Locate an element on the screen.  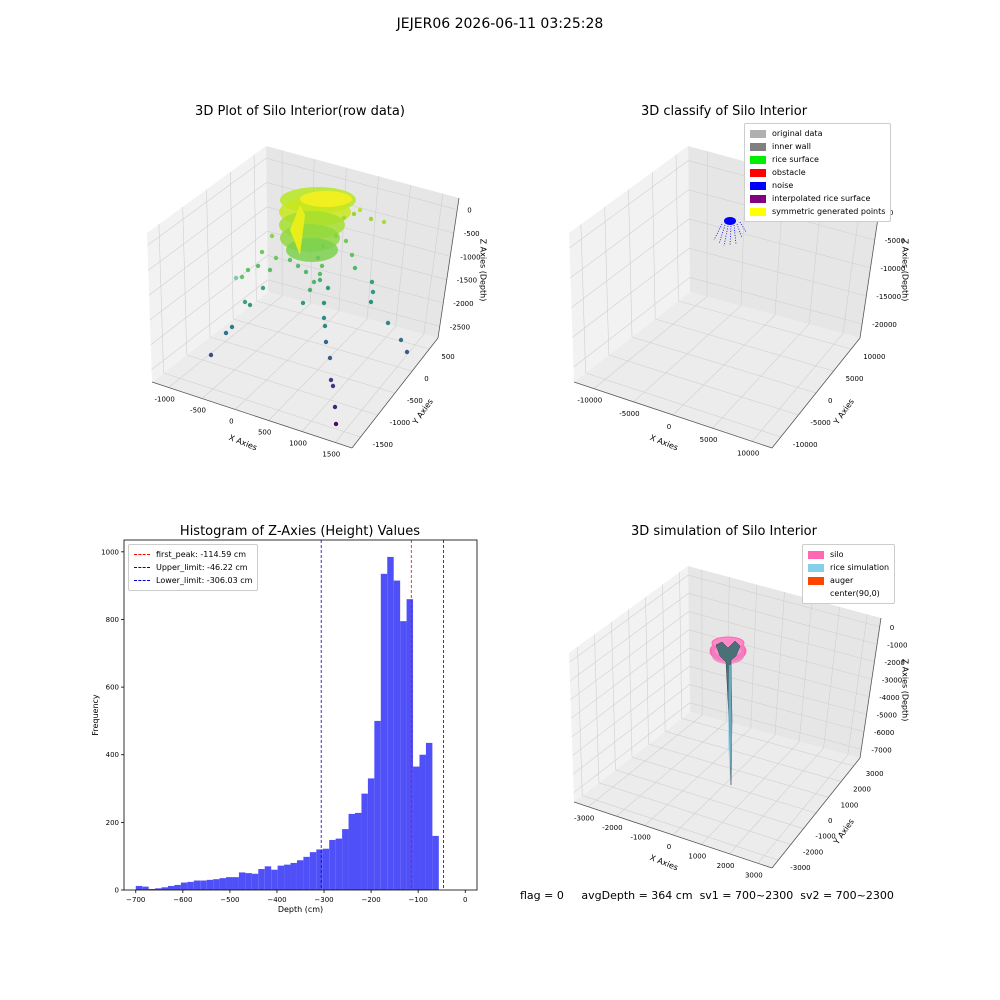
legend-label: Upper_limit: -46.22 cm is located at coordinates (202, 567).